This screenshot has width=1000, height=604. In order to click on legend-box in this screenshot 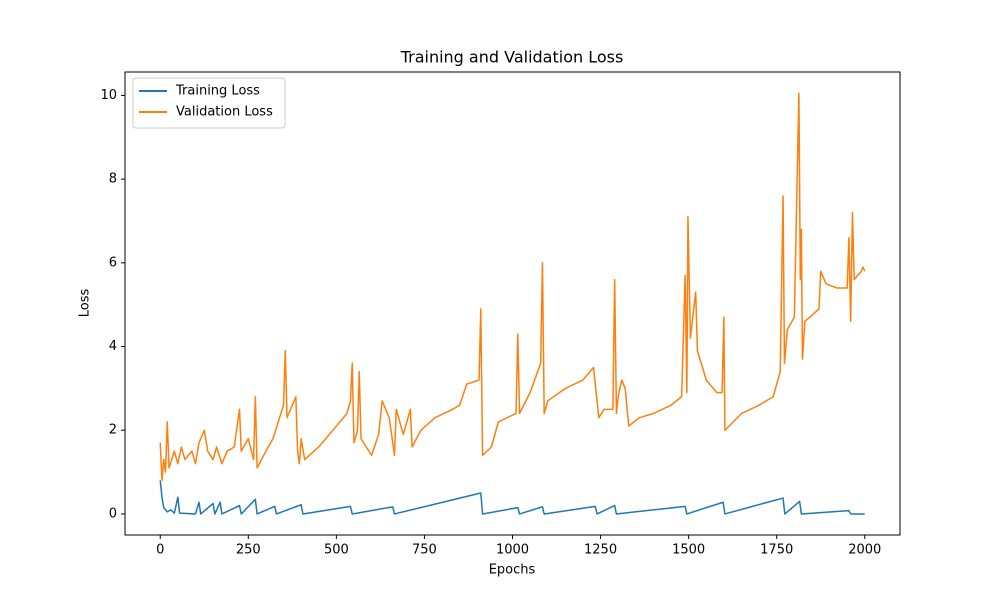, I will do `click(209, 103)`.